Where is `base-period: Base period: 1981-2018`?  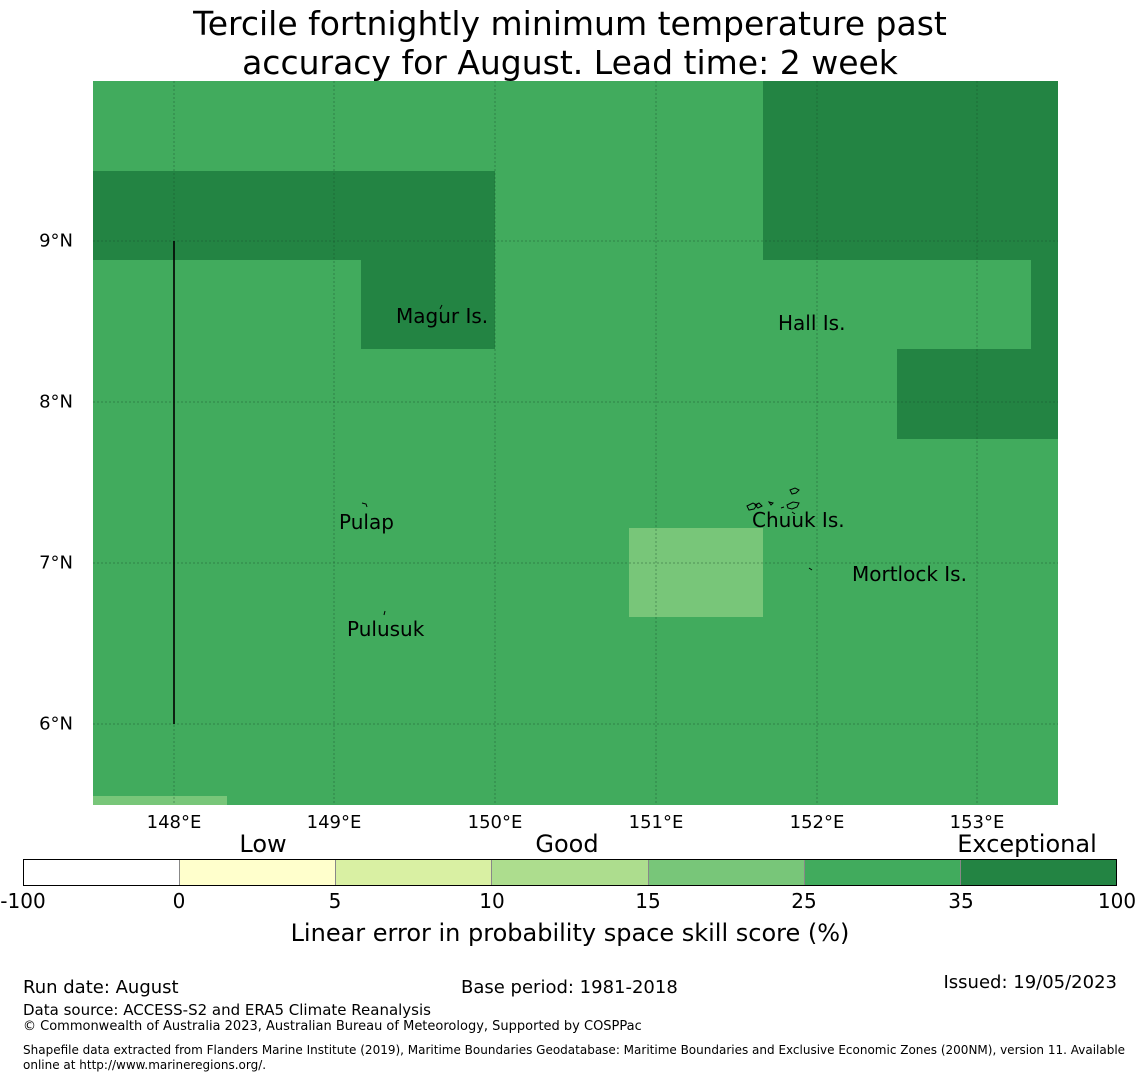
base-period: Base period: 1981-2018 is located at coordinates (569, 987).